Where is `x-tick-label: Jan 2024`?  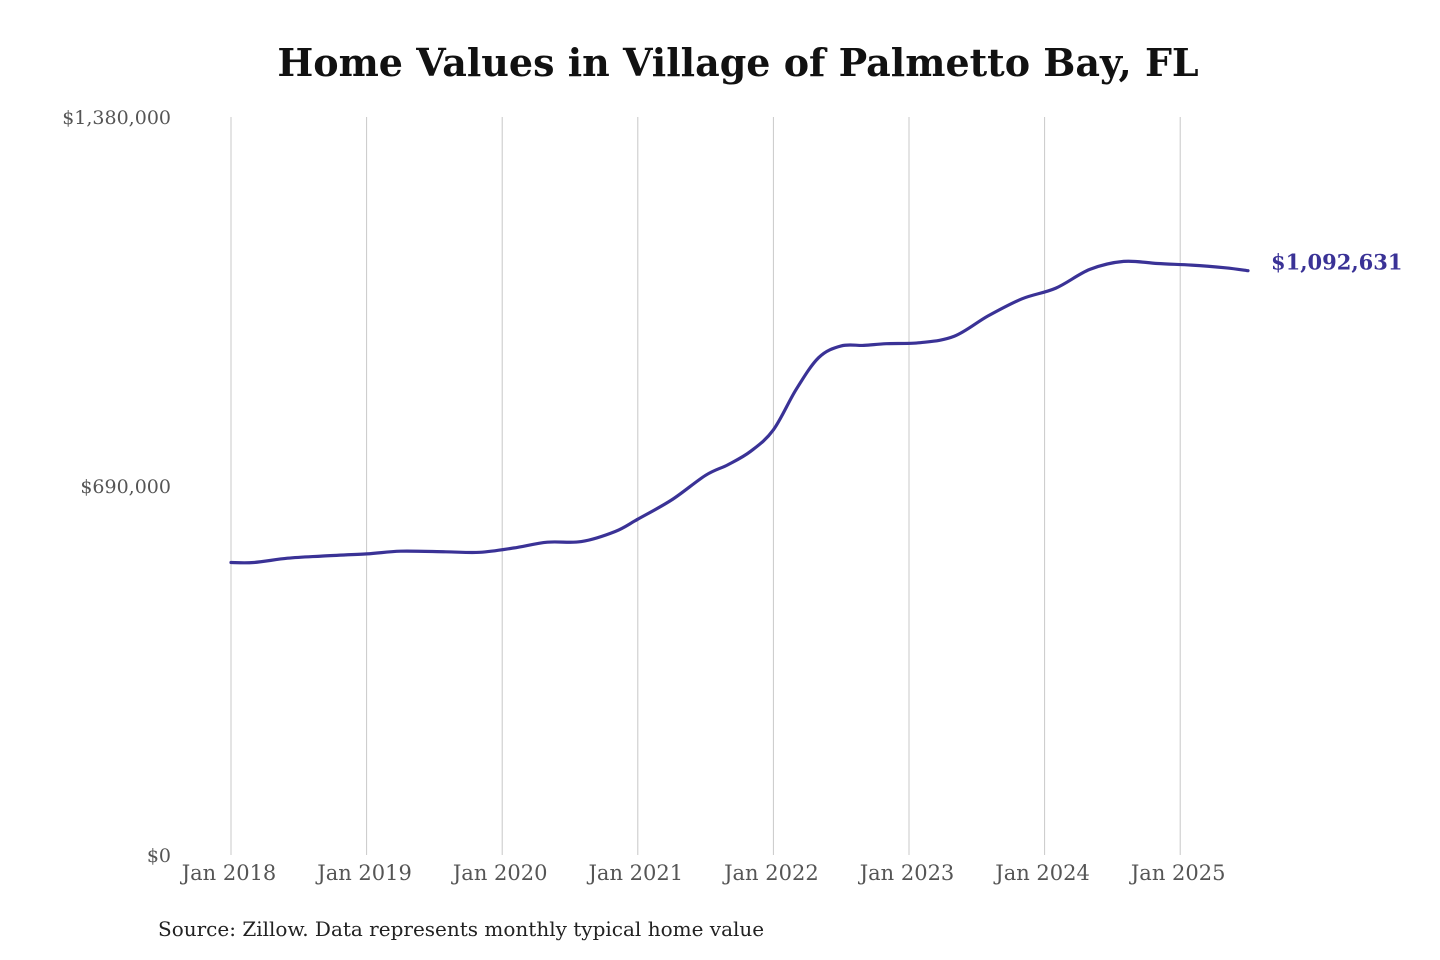 x-tick-label: Jan 2024 is located at coordinates (1041, 873).